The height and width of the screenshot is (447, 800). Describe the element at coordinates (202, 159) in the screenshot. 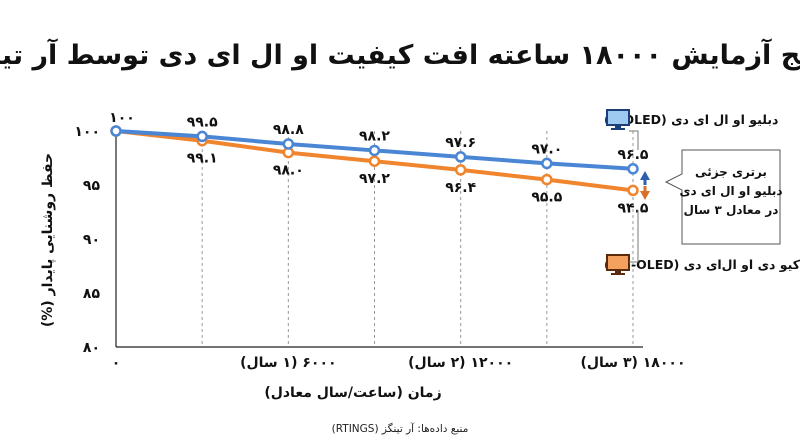

I see `data-label-qdoled: ۹۹.۱` at that location.